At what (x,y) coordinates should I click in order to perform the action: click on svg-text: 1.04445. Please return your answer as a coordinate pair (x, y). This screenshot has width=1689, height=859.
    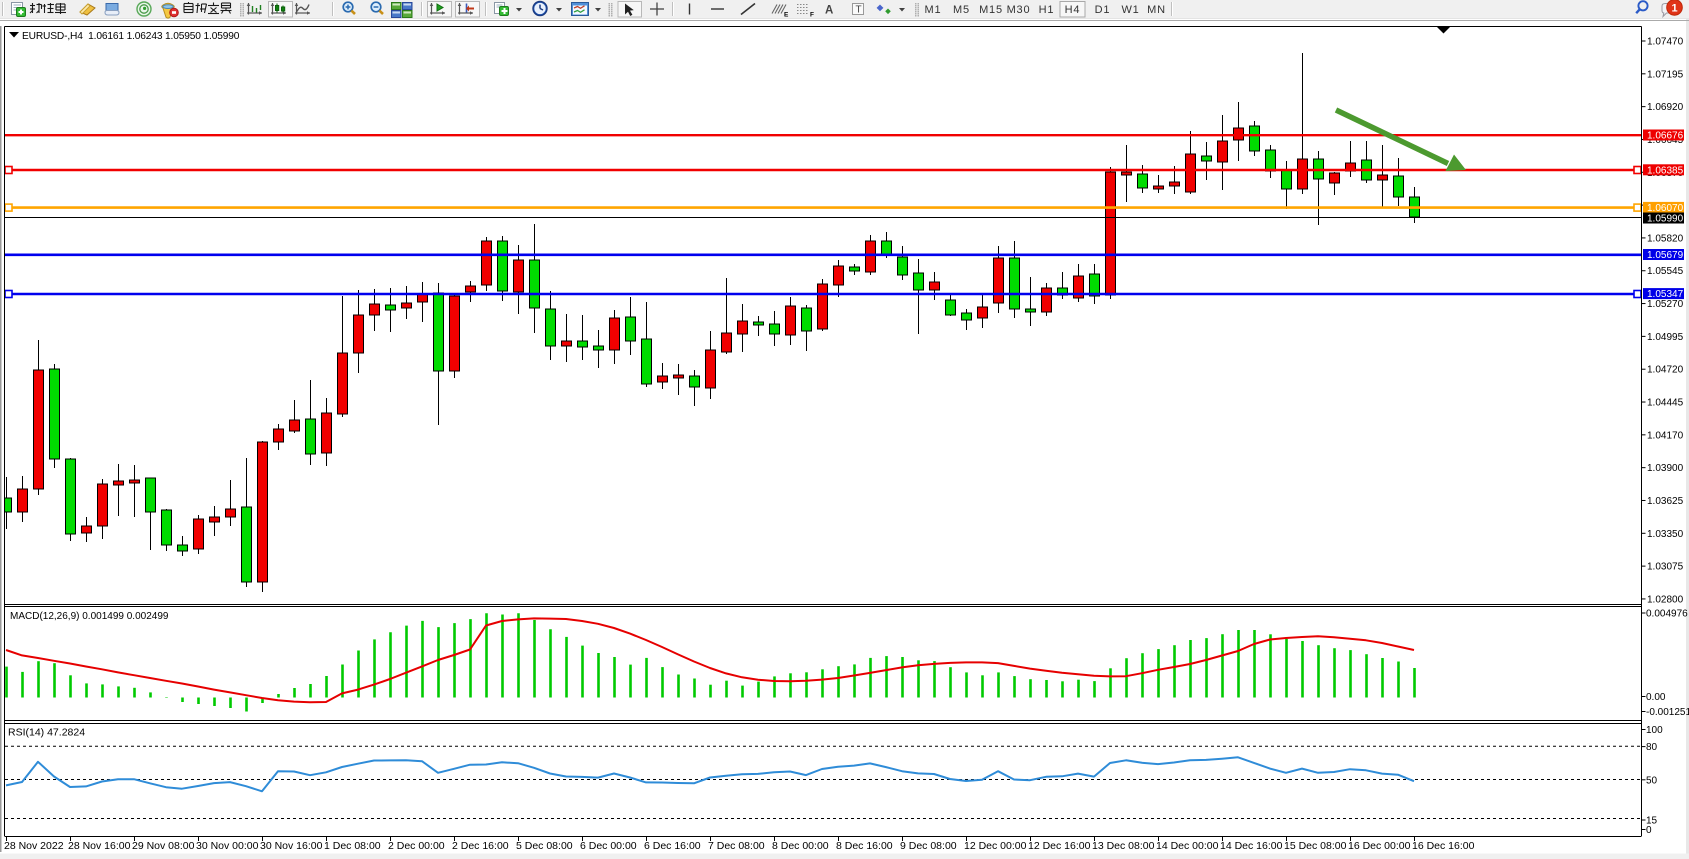
    Looking at the image, I should click on (1665, 403).